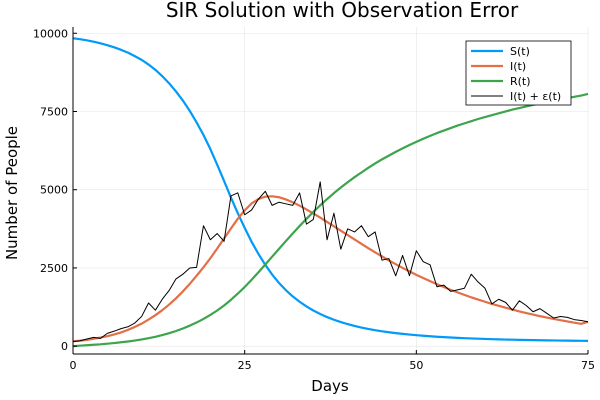 This screenshot has width=600, height=400. Describe the element at coordinates (520, 81) in the screenshot. I see `legend-label: R(t)` at that location.